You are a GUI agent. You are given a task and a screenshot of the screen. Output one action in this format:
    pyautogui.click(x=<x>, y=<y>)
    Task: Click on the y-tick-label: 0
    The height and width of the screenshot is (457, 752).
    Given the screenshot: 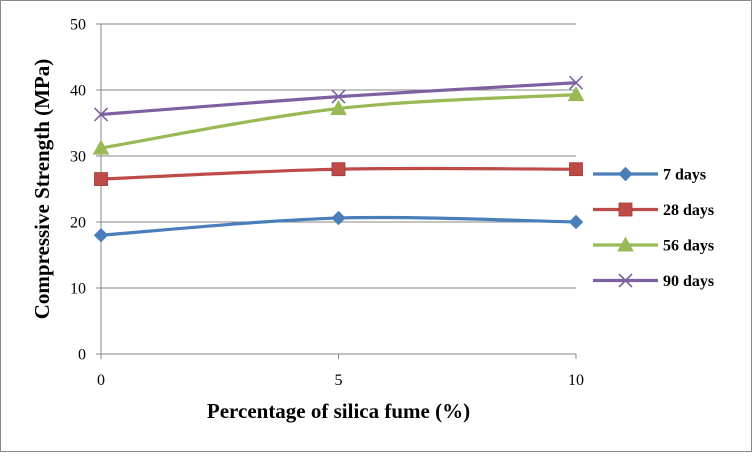 What is the action you would take?
    pyautogui.click(x=82, y=355)
    